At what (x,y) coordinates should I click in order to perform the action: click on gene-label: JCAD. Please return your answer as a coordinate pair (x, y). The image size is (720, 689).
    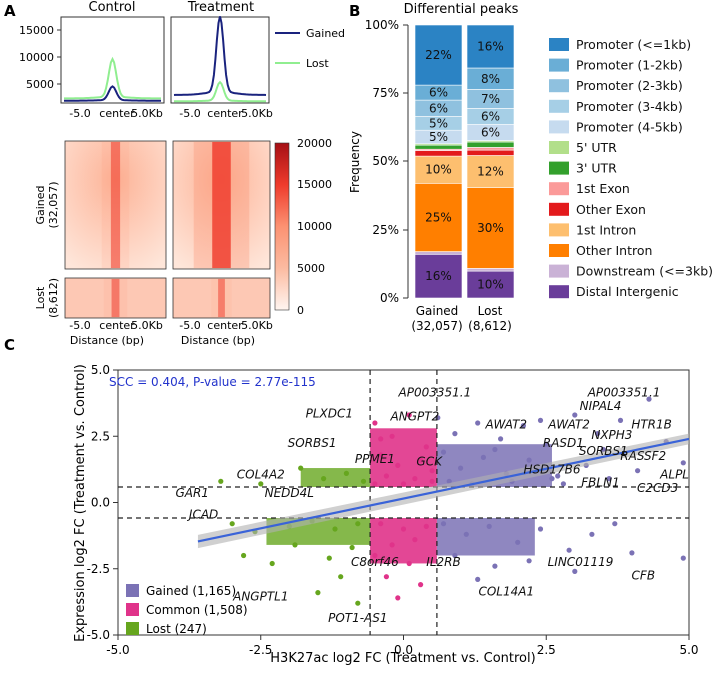
    Looking at the image, I should click on (202, 514).